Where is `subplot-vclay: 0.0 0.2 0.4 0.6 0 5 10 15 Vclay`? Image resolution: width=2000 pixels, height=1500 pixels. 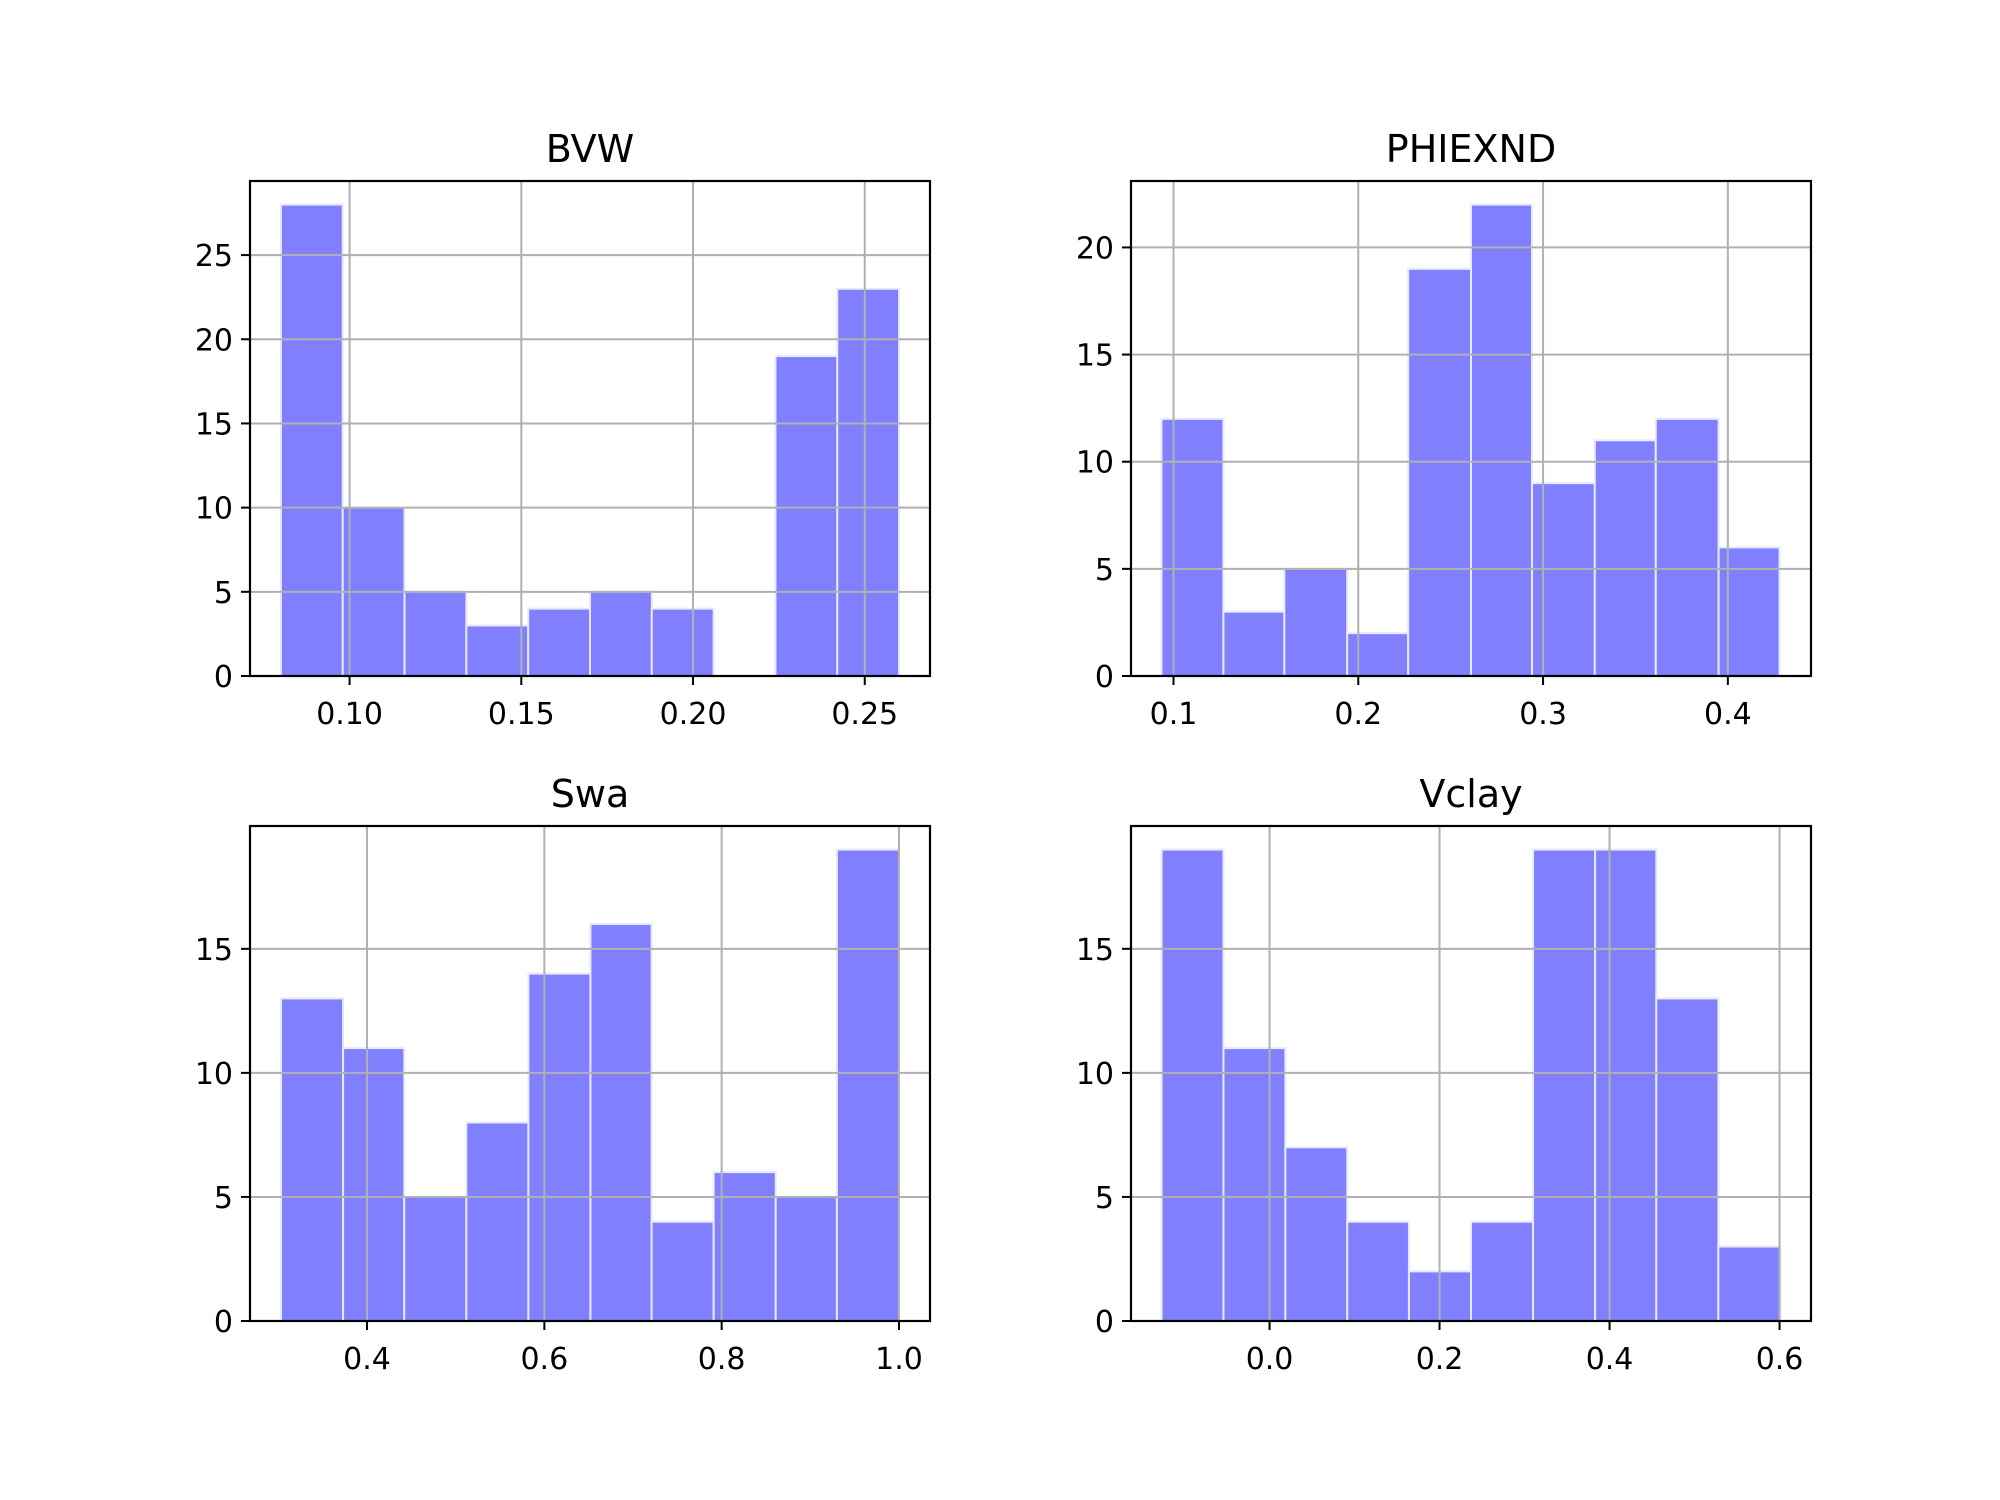 subplot-vclay: 0.0 0.2 0.4 0.6 0 5 10 15 Vclay is located at coordinates (1444, 1074).